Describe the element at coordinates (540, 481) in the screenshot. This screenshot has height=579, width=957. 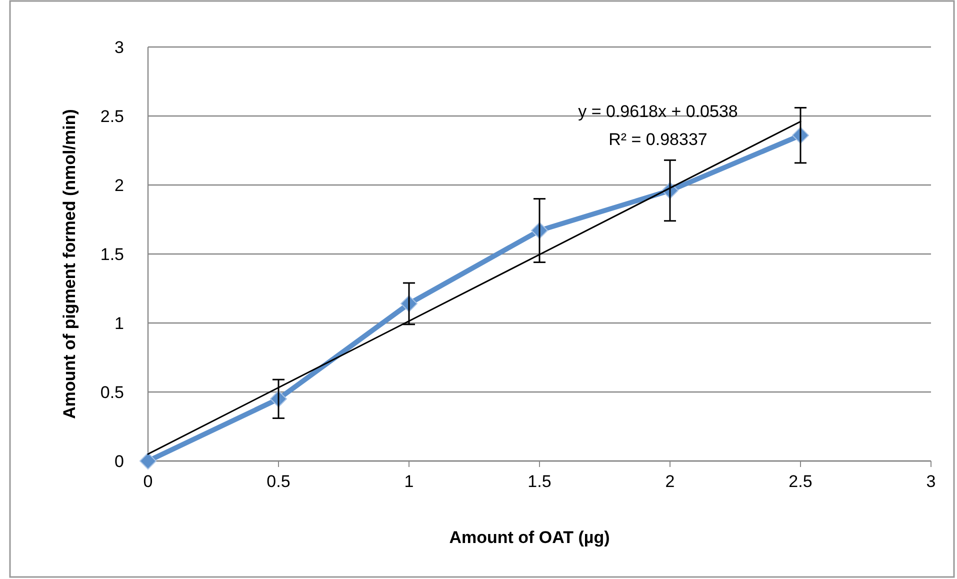
I see `x-tick-label: 1.5` at that location.